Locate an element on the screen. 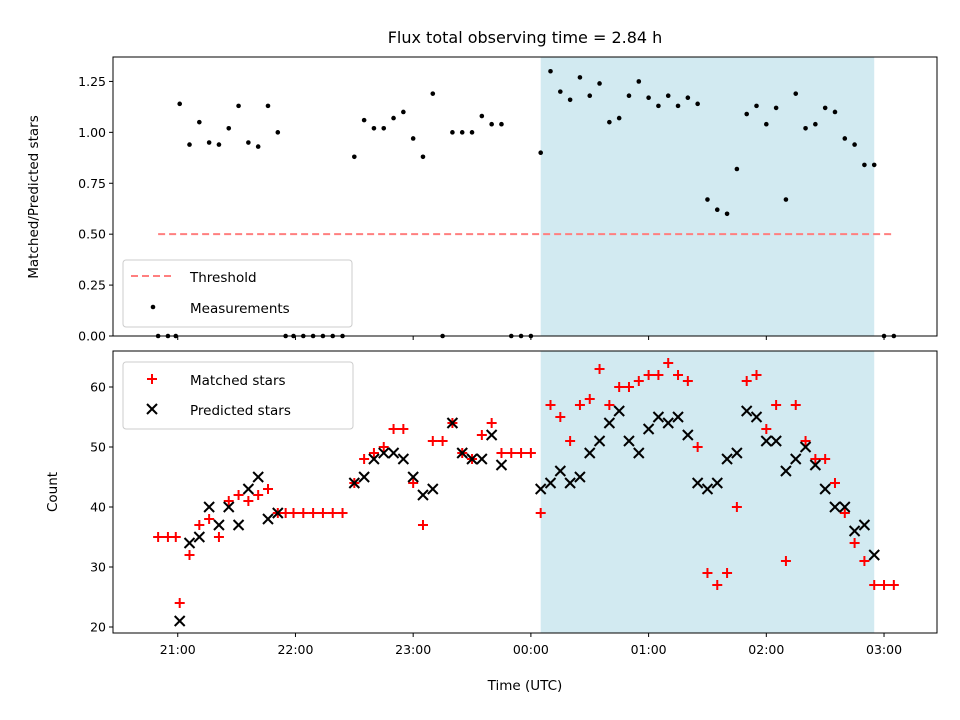  bottom-x-axis: 21:00 22:00 23:00 00:00 01:00 02:00 03:00 is located at coordinates (531, 645).